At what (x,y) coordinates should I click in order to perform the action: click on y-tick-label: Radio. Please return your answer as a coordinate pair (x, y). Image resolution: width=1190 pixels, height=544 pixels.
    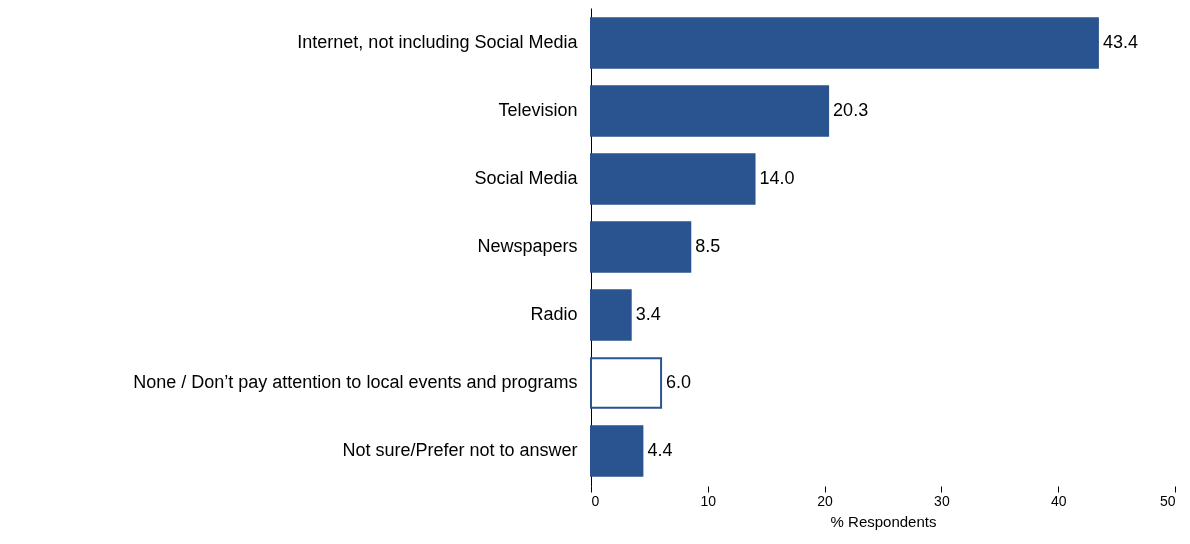
    Looking at the image, I should click on (554, 313).